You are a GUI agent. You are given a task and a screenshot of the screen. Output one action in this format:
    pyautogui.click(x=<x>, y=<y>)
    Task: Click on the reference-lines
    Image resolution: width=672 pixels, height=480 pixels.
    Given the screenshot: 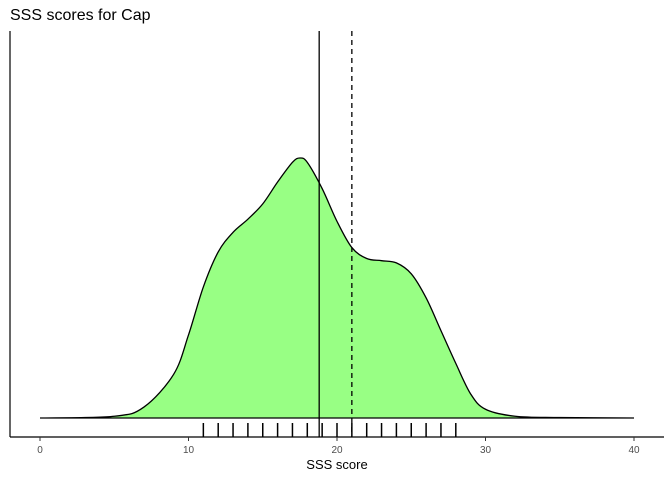 What is the action you would take?
    pyautogui.click(x=335, y=234)
    